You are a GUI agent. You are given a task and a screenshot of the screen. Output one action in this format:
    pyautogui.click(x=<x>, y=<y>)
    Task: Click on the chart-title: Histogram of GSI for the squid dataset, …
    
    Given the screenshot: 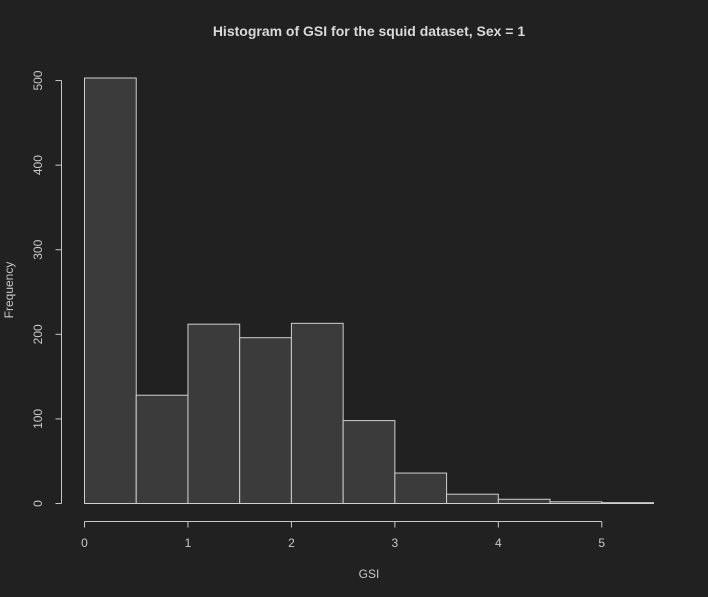 What is the action you would take?
    pyautogui.click(x=369, y=31)
    